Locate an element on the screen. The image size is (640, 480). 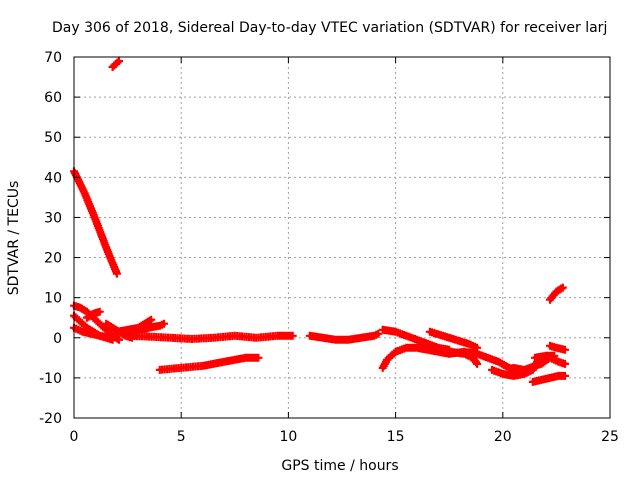
y-axis-label: SDTVAR / TECUs is located at coordinates (14, 238).